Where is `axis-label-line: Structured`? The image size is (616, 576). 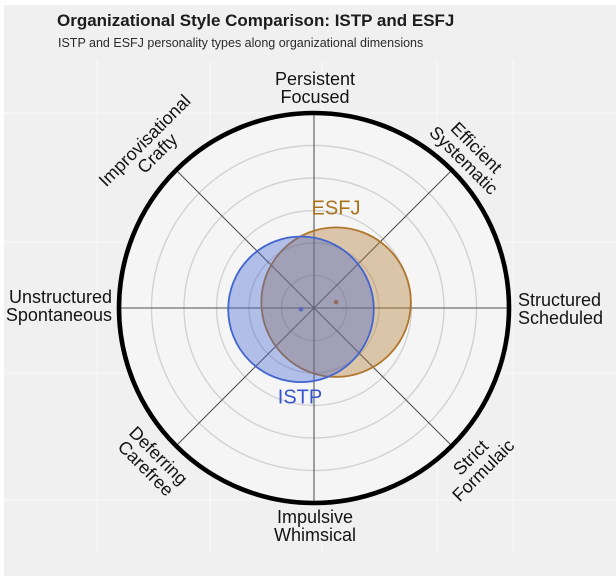 axis-label-line: Structured is located at coordinates (560, 300).